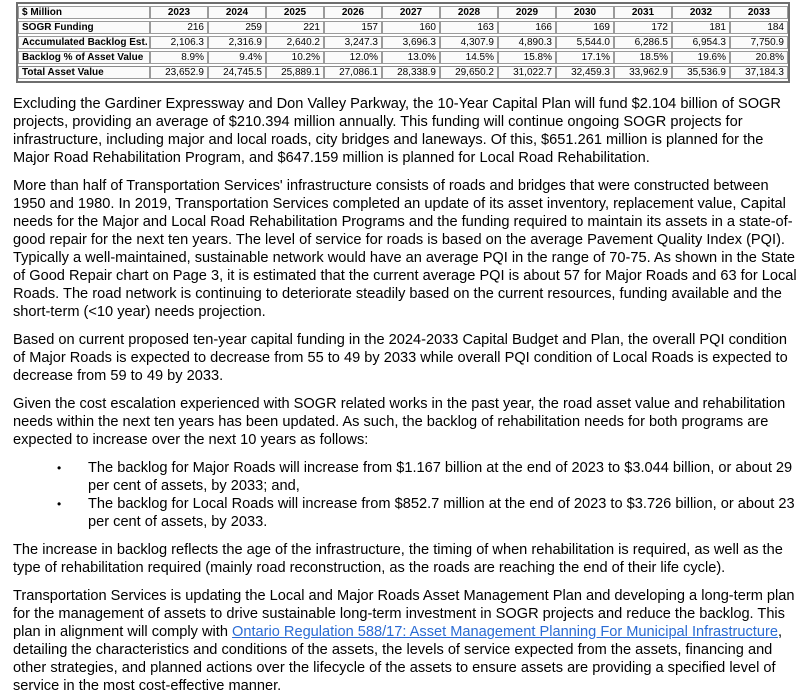  What do you see at coordinates (237, 27) in the screenshot?
I see `table-cell: 259` at bounding box center [237, 27].